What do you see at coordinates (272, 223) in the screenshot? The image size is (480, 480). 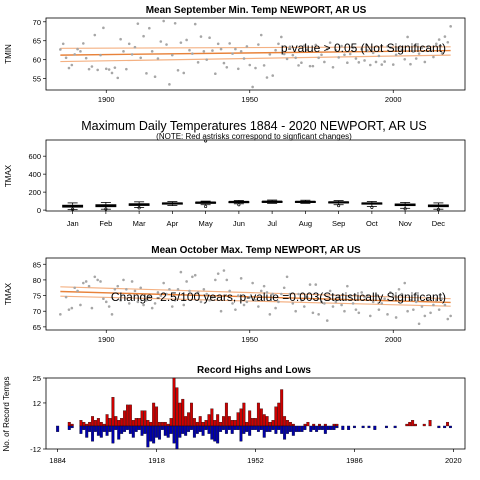 I see `month-label: Jul` at bounding box center [272, 223].